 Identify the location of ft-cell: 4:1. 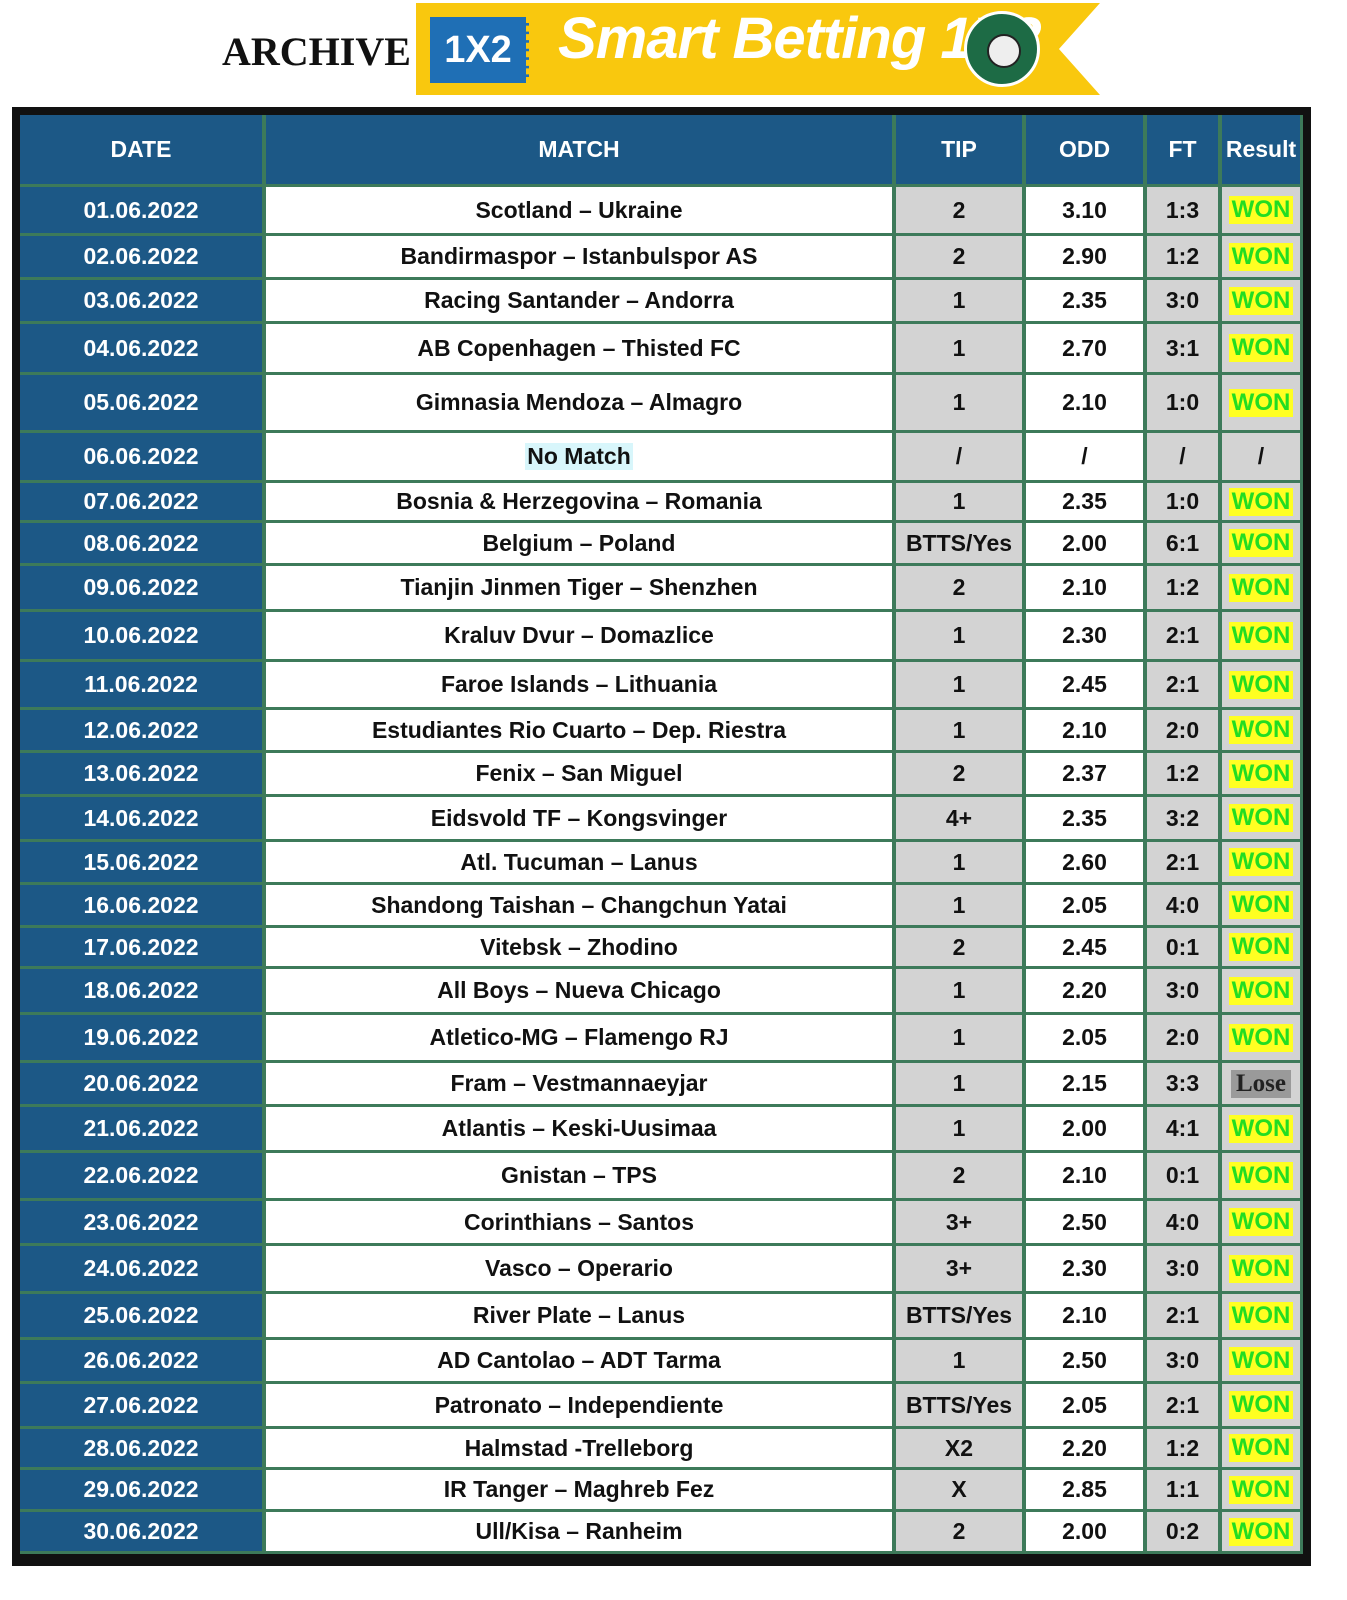
(1182, 1128).